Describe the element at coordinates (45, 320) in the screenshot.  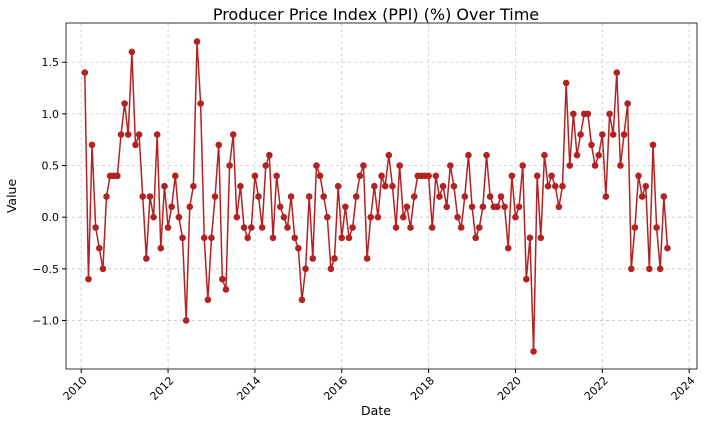
I see `y-tick-label: −1.0` at that location.